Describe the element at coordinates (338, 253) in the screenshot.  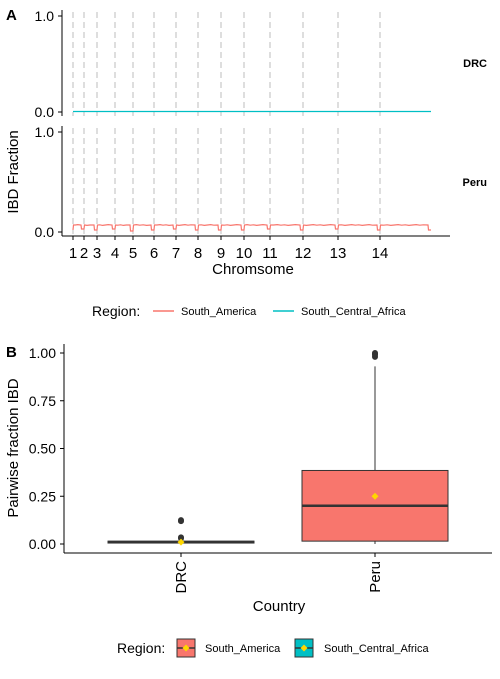
I see `x-tick-label-13: 13` at that location.